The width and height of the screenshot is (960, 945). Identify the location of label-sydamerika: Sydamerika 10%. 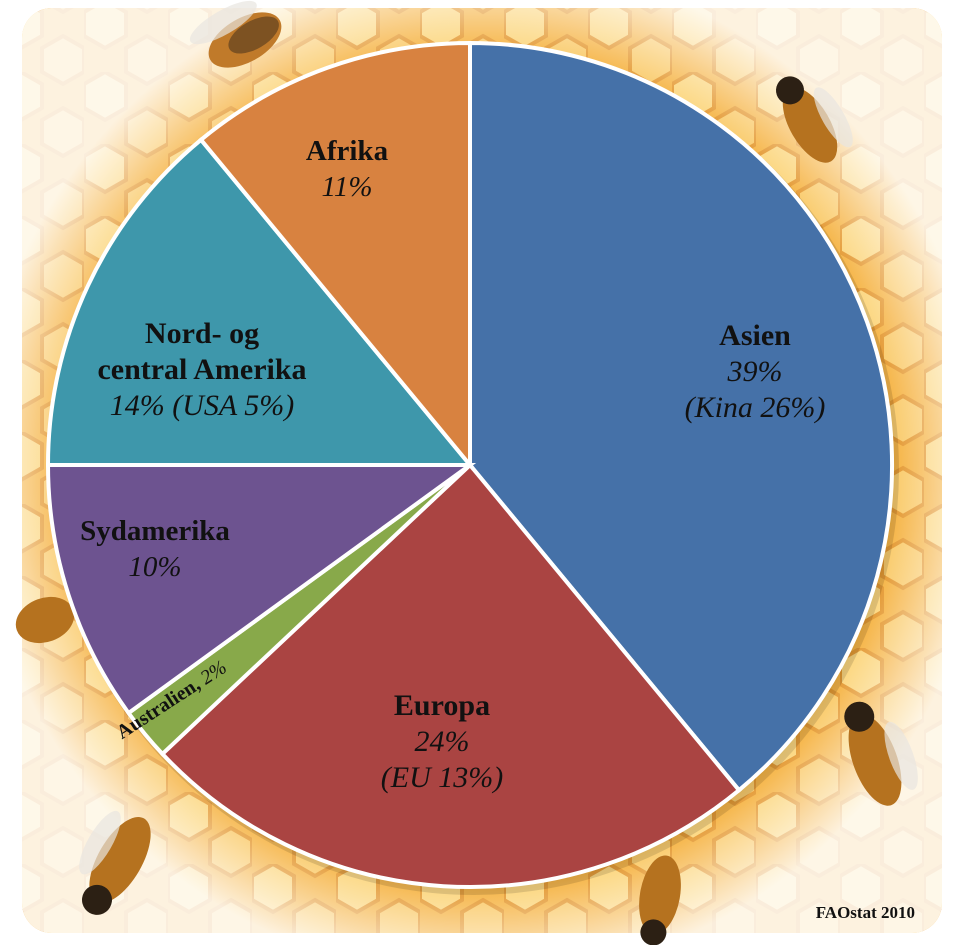
(155, 549).